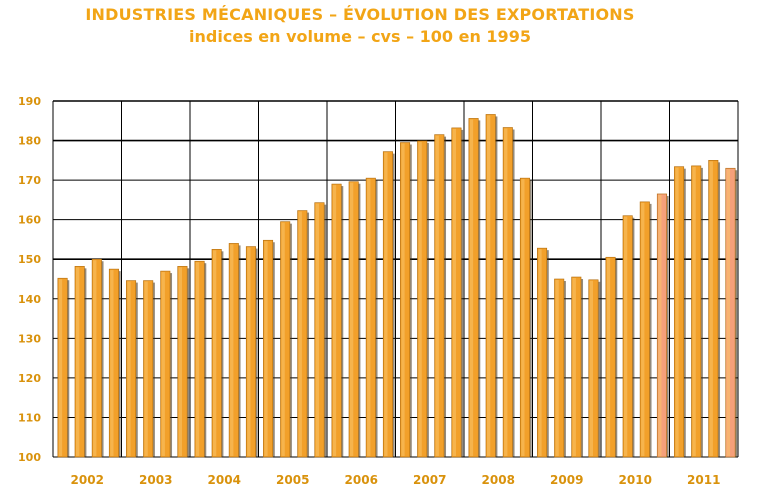 This screenshot has height=500, width=768. Describe the element at coordinates (29, 378) in the screenshot. I see `y-tick-label: 120` at that location.